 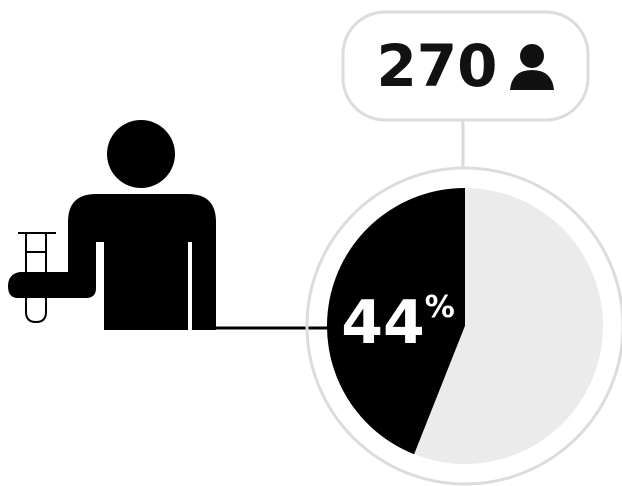 I want to click on count-box, so click(x=465, y=66).